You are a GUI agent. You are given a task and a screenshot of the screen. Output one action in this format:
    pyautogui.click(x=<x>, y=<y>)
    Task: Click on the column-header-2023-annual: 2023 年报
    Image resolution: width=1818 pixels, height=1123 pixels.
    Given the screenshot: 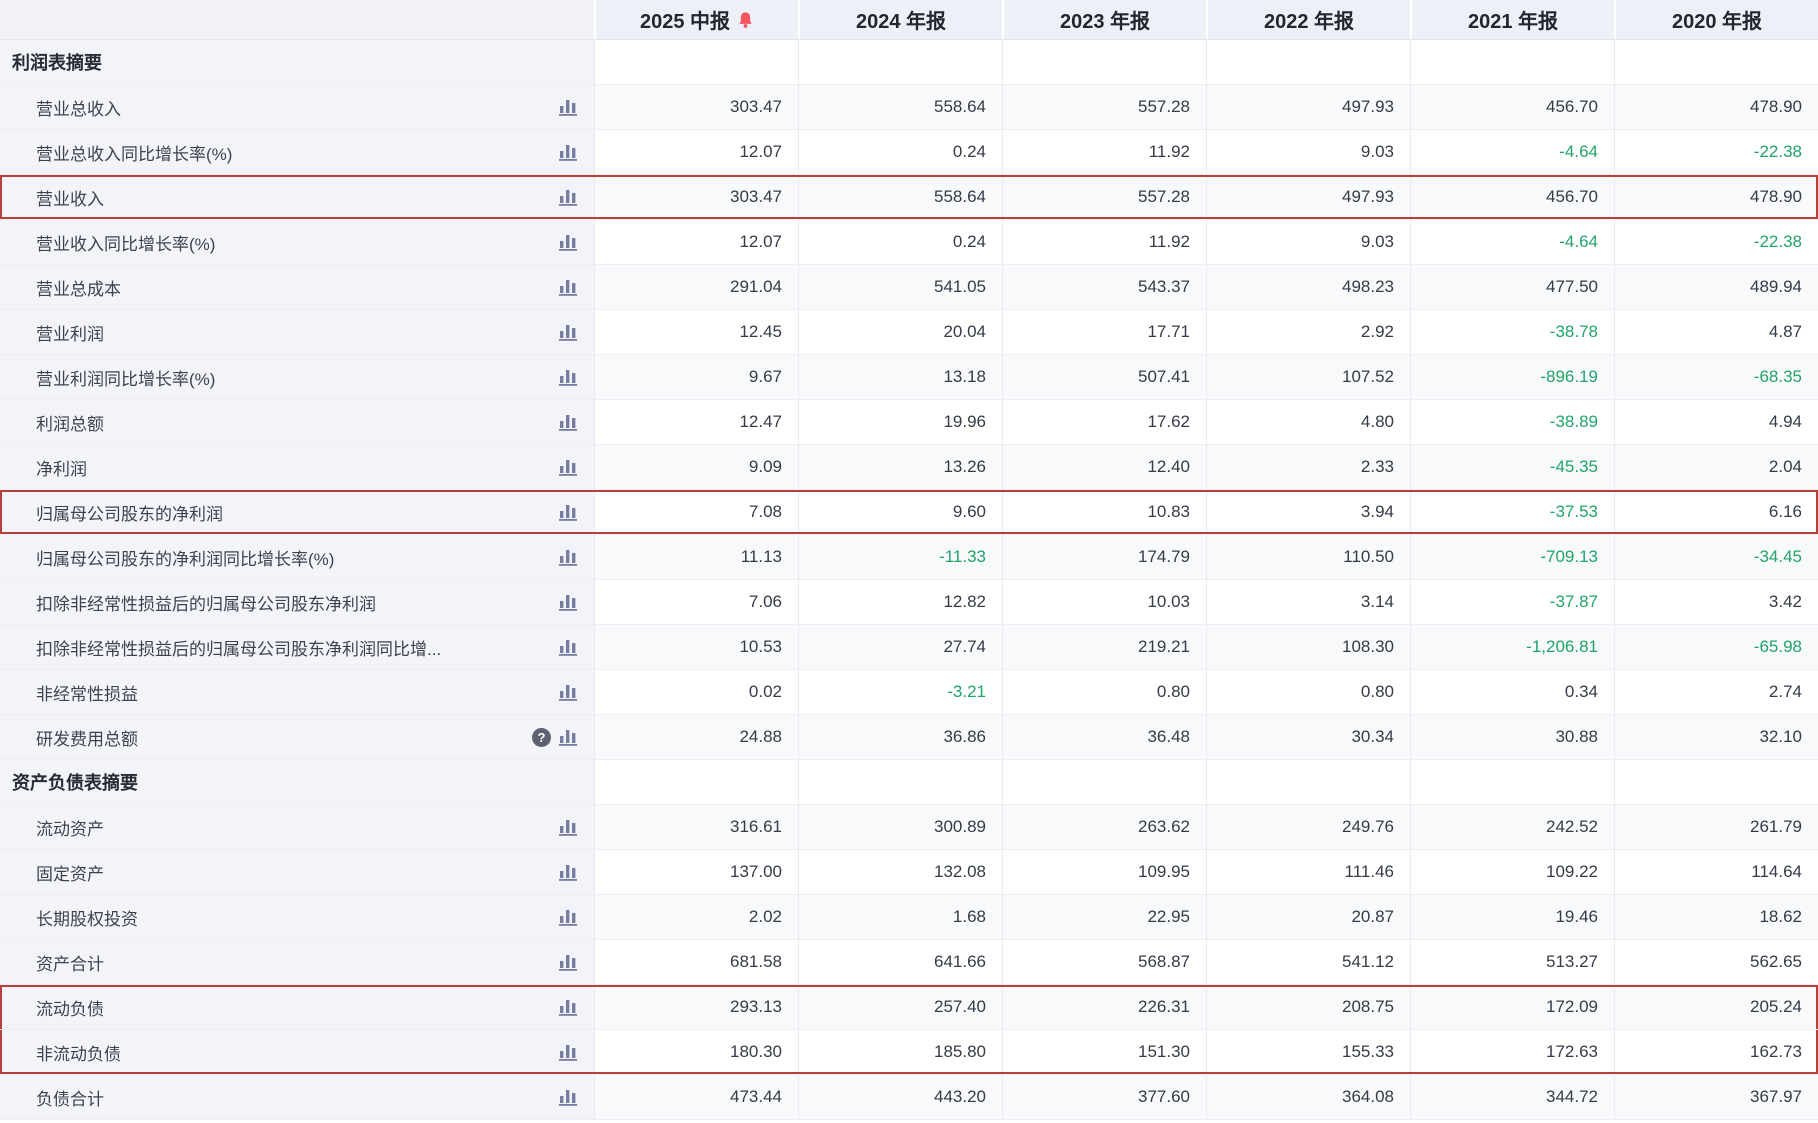 What is the action you would take?
    pyautogui.click(x=1104, y=19)
    